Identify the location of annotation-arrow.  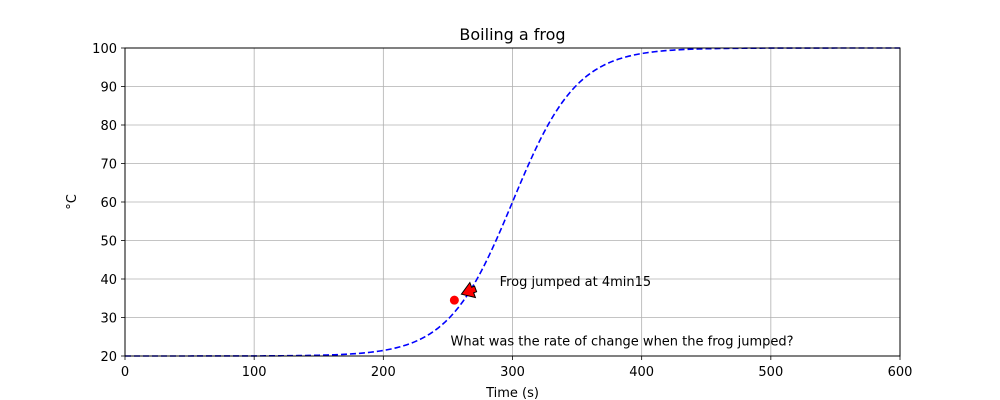
(469, 290).